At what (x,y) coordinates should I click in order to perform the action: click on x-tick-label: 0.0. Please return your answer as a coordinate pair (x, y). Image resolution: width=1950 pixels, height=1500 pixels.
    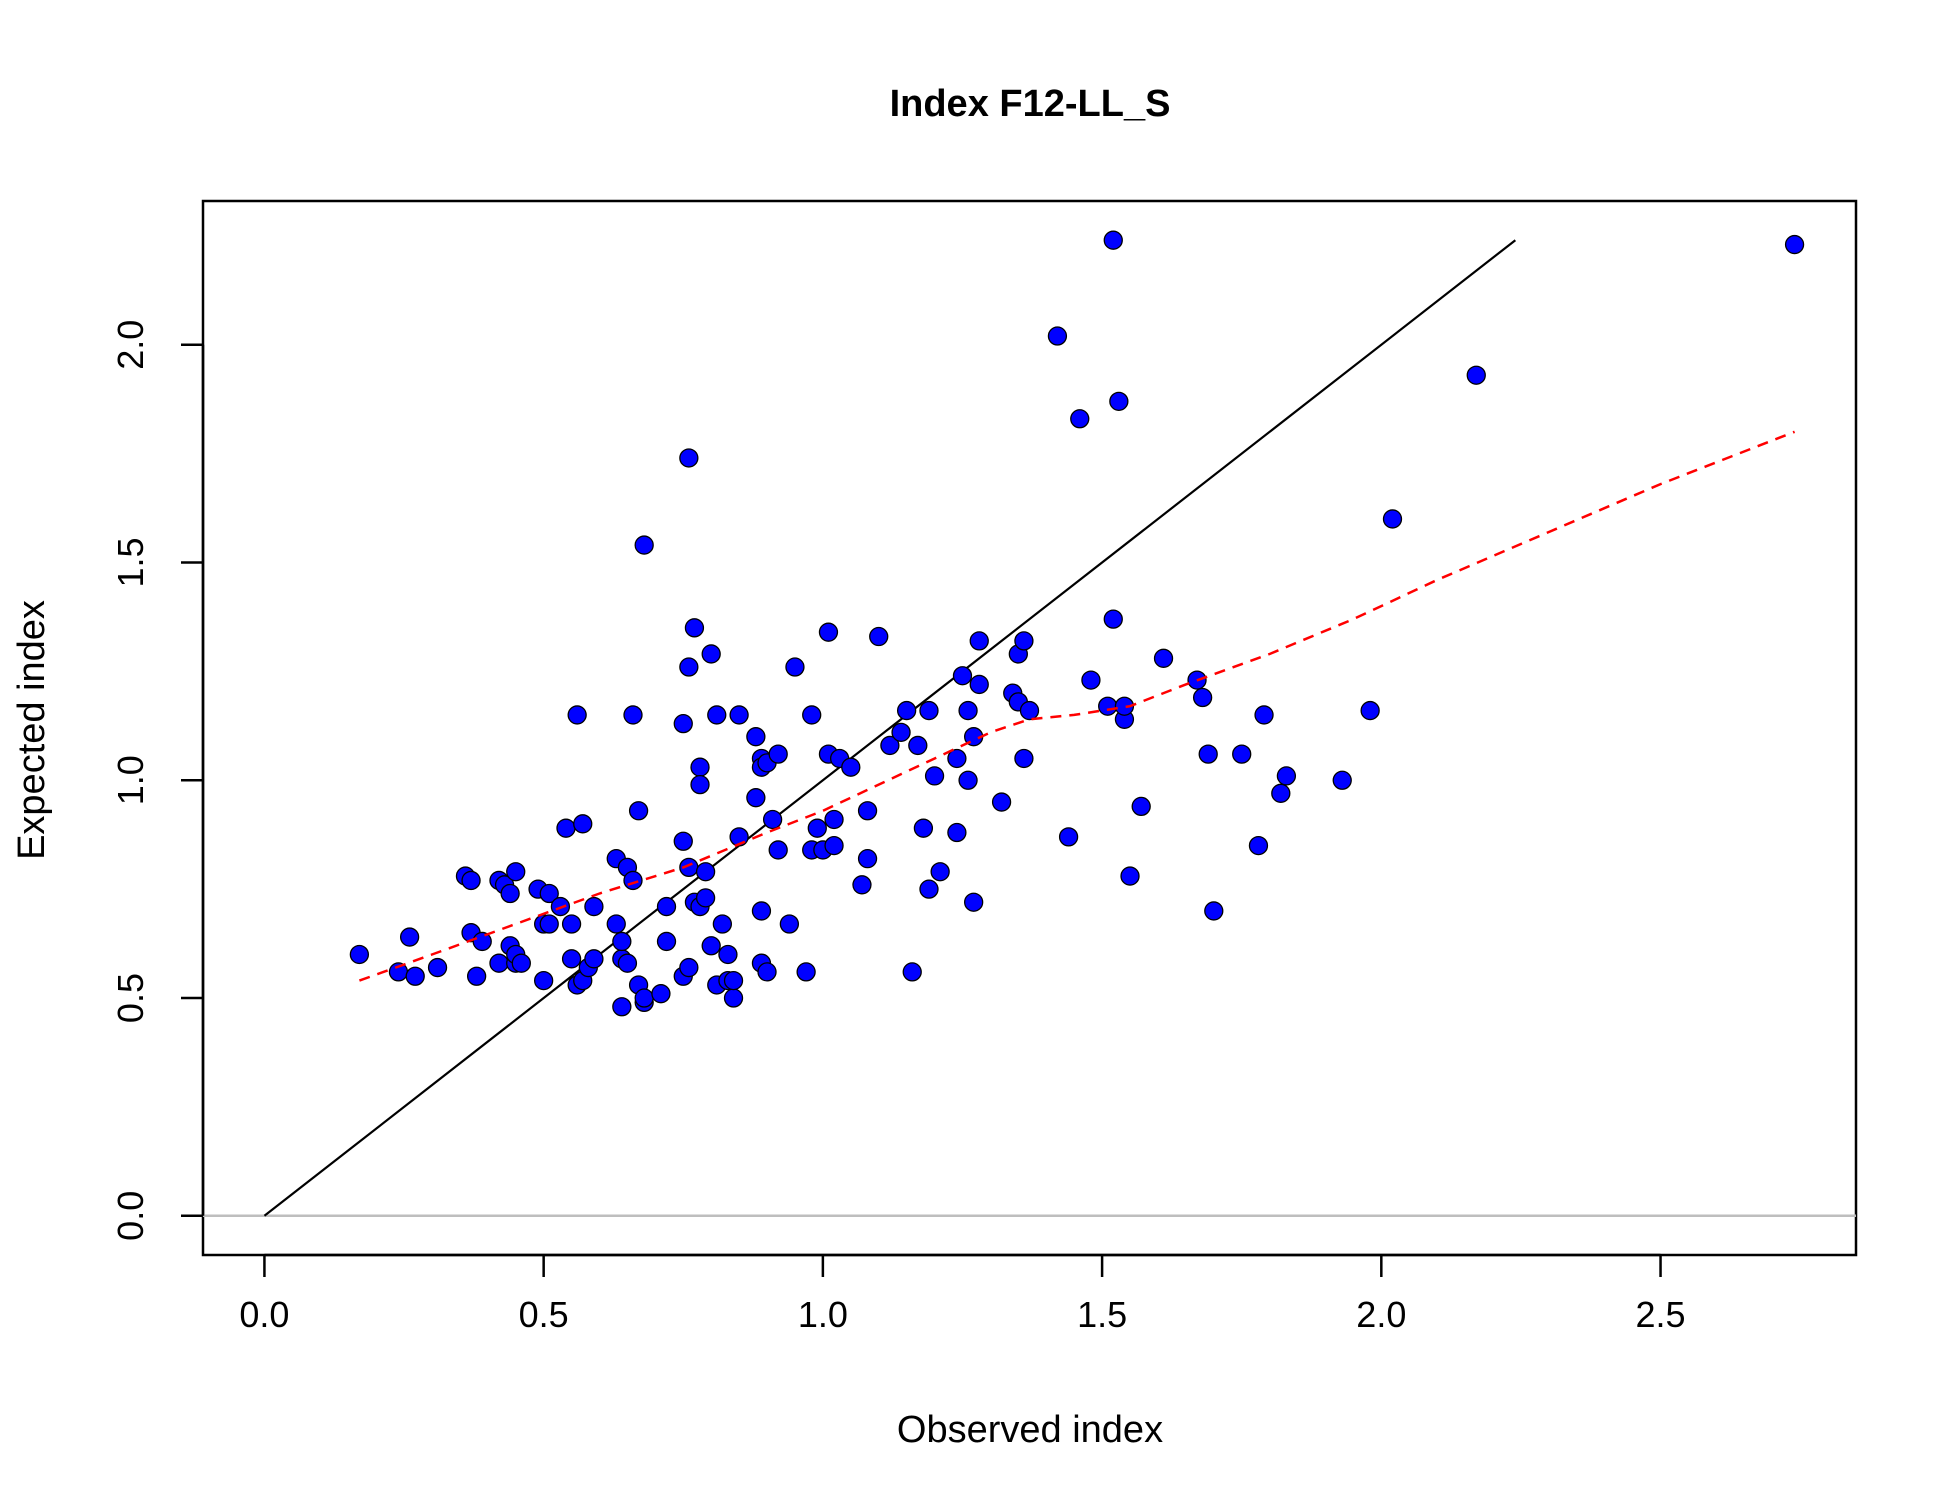
    Looking at the image, I should click on (264, 1314).